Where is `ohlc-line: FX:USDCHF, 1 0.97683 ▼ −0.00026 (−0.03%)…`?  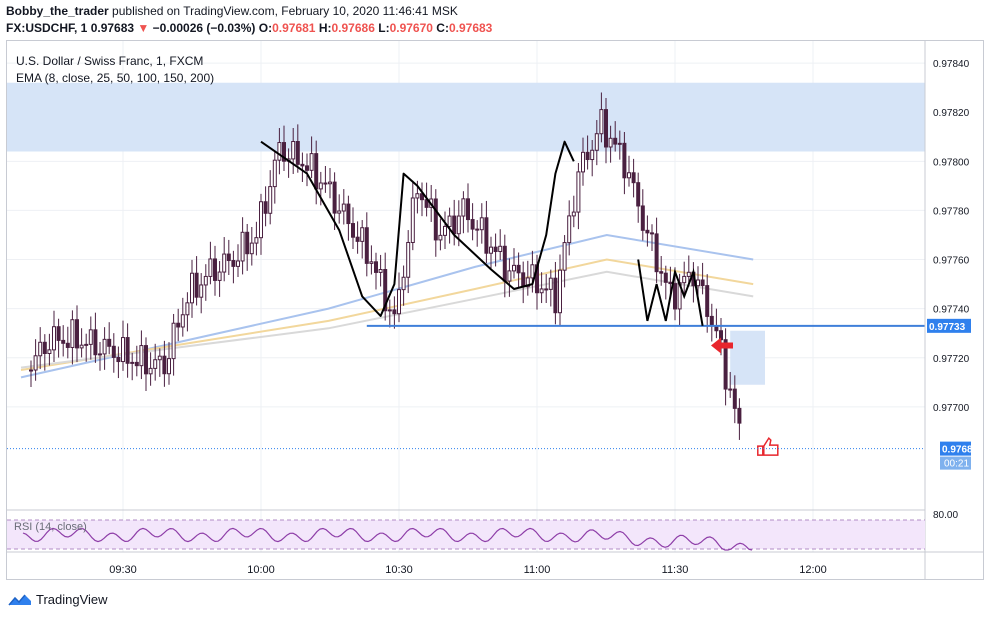 ohlc-line: FX:USDCHF, 1 0.97683 ▼ −0.00026 (−0.03%)… is located at coordinates (249, 28).